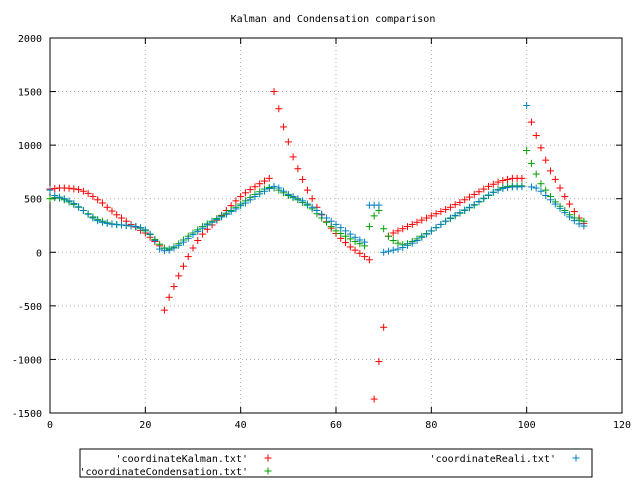 The width and height of the screenshot is (640, 480). Describe the element at coordinates (39, 253) in the screenshot. I see `y-tick-label: 0` at that location.